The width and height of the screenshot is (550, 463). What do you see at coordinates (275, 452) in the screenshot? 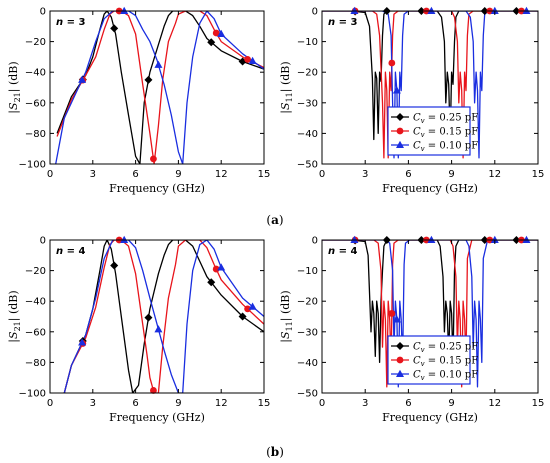
I see `panel-label: (b)` at bounding box center [275, 452].